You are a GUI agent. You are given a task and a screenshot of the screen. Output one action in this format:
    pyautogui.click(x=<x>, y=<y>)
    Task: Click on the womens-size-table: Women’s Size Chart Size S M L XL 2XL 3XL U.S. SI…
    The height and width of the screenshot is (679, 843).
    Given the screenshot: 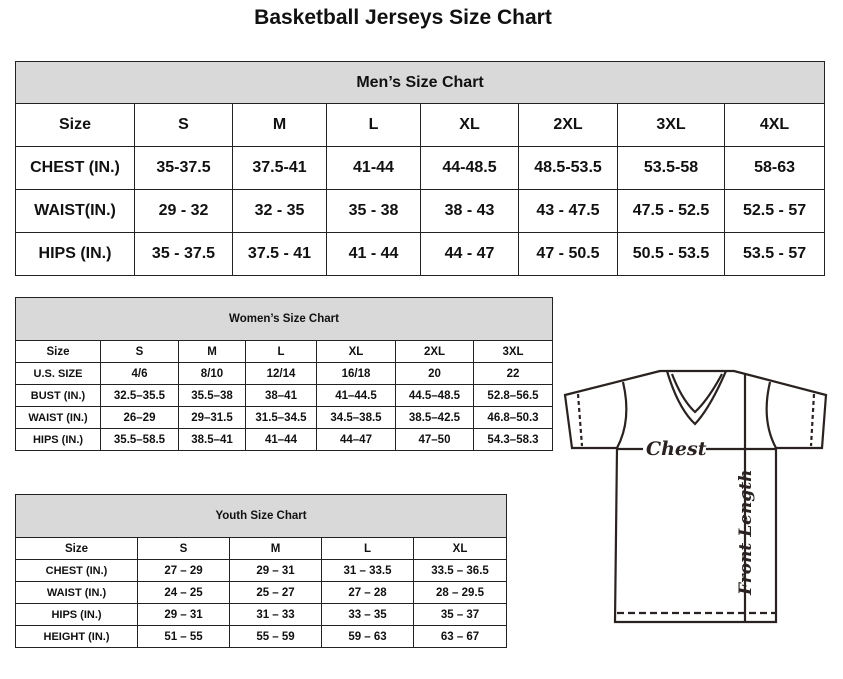 What is the action you would take?
    pyautogui.click(x=284, y=374)
    